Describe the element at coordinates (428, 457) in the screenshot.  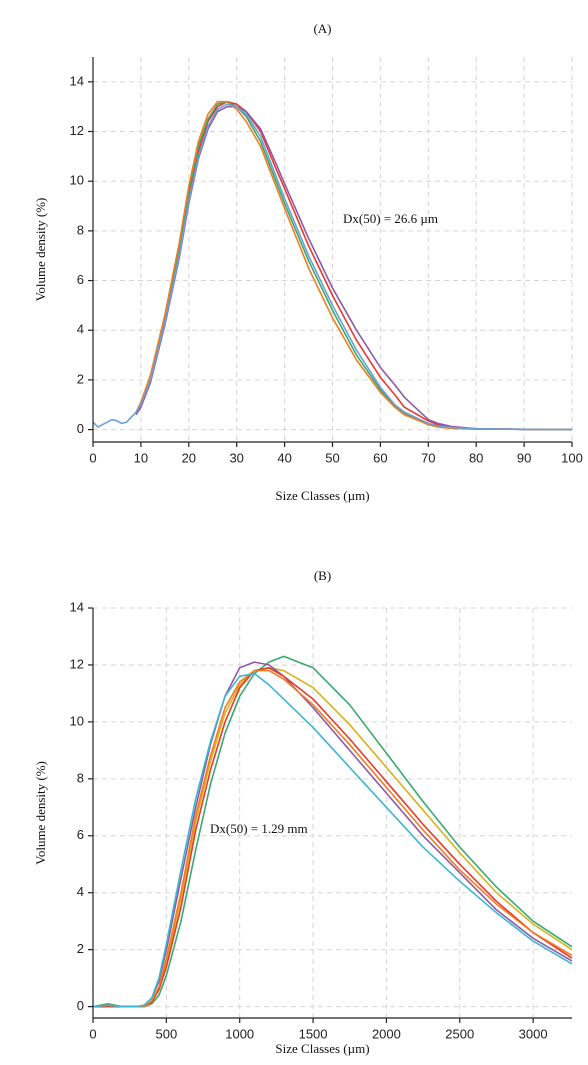
I see `x-tick-label: 70` at that location.